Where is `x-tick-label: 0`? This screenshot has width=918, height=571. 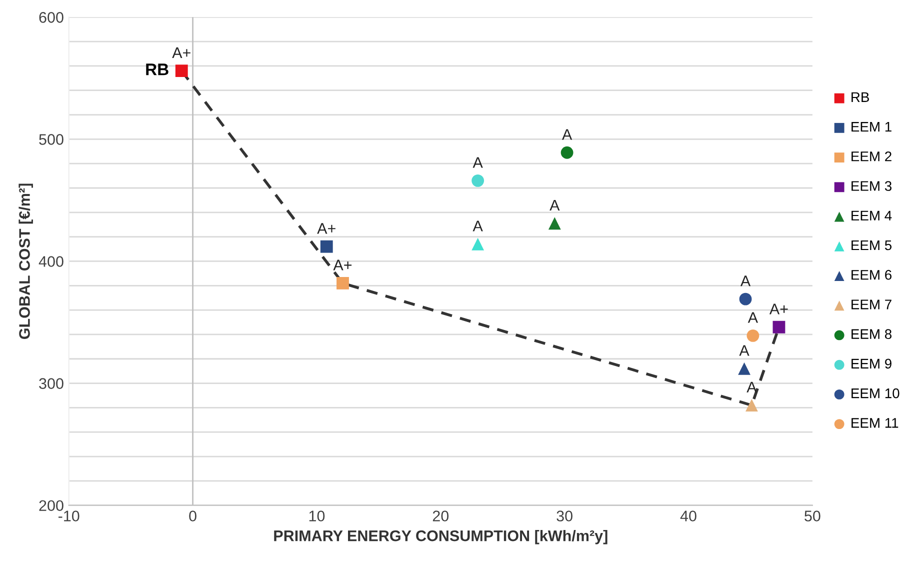 x-tick-label: 0 is located at coordinates (192, 516).